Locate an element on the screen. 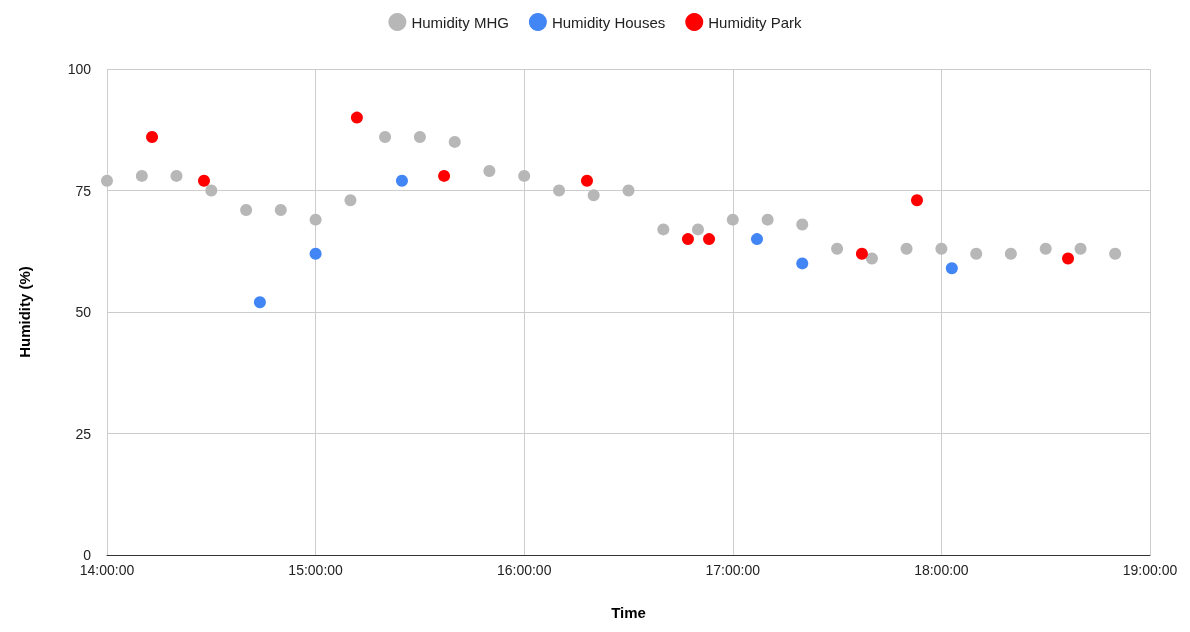  x-tick-label: 19:00:00 is located at coordinates (1150, 570).